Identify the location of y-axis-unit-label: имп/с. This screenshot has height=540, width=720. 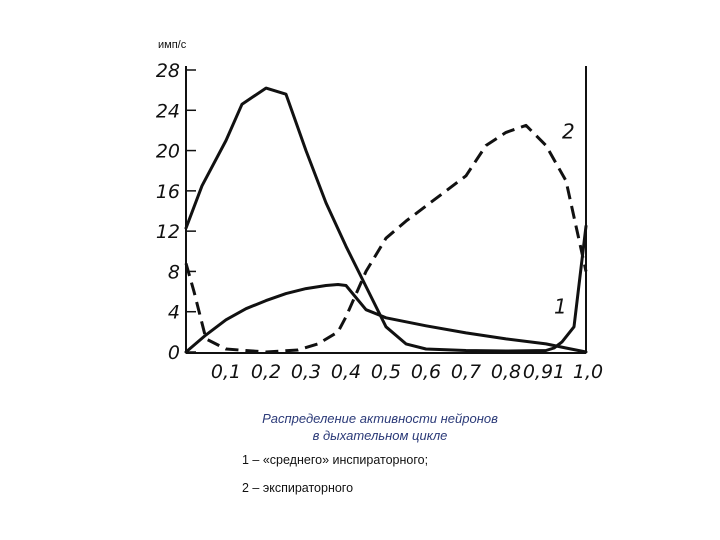
(172, 45).